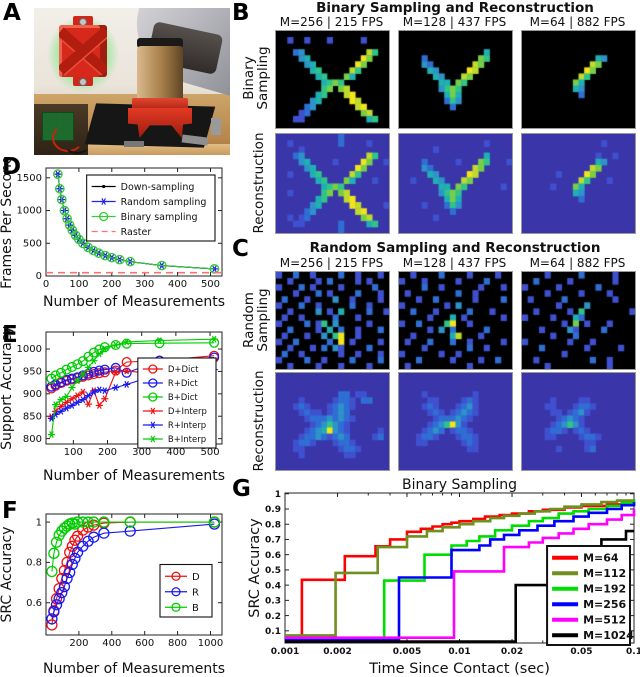 This screenshot has width=640, height=677. What do you see at coordinates (273, 602) in the screenshot?
I see `svg-text: 0.3` at bounding box center [273, 602].